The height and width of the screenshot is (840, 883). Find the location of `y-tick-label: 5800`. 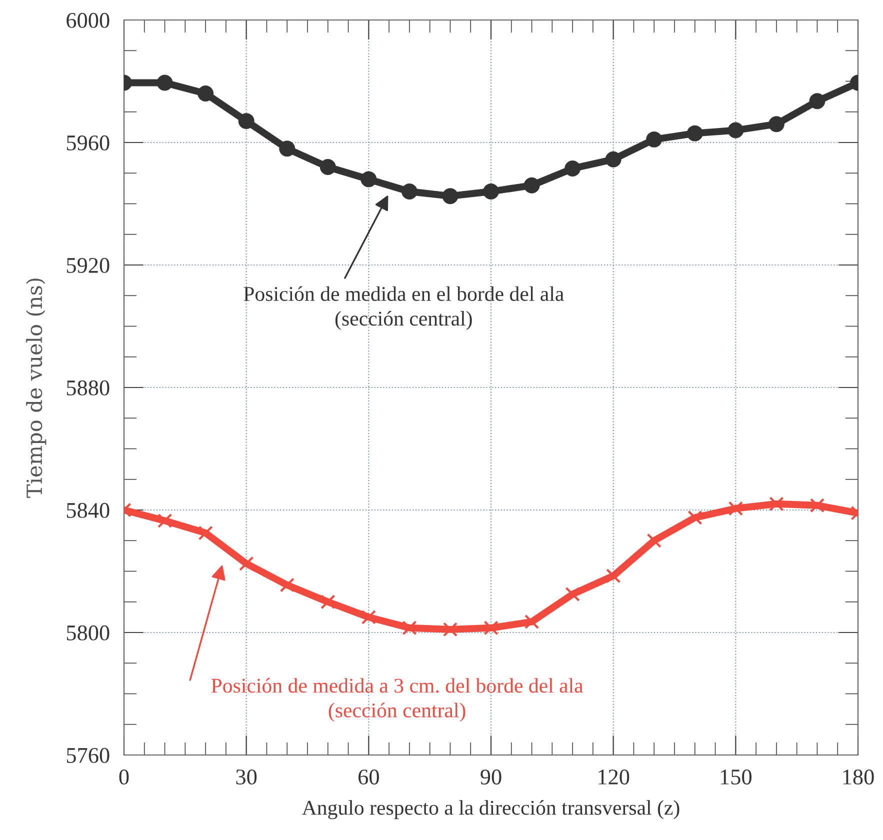

y-tick-label: 5800 is located at coordinates (88, 632).